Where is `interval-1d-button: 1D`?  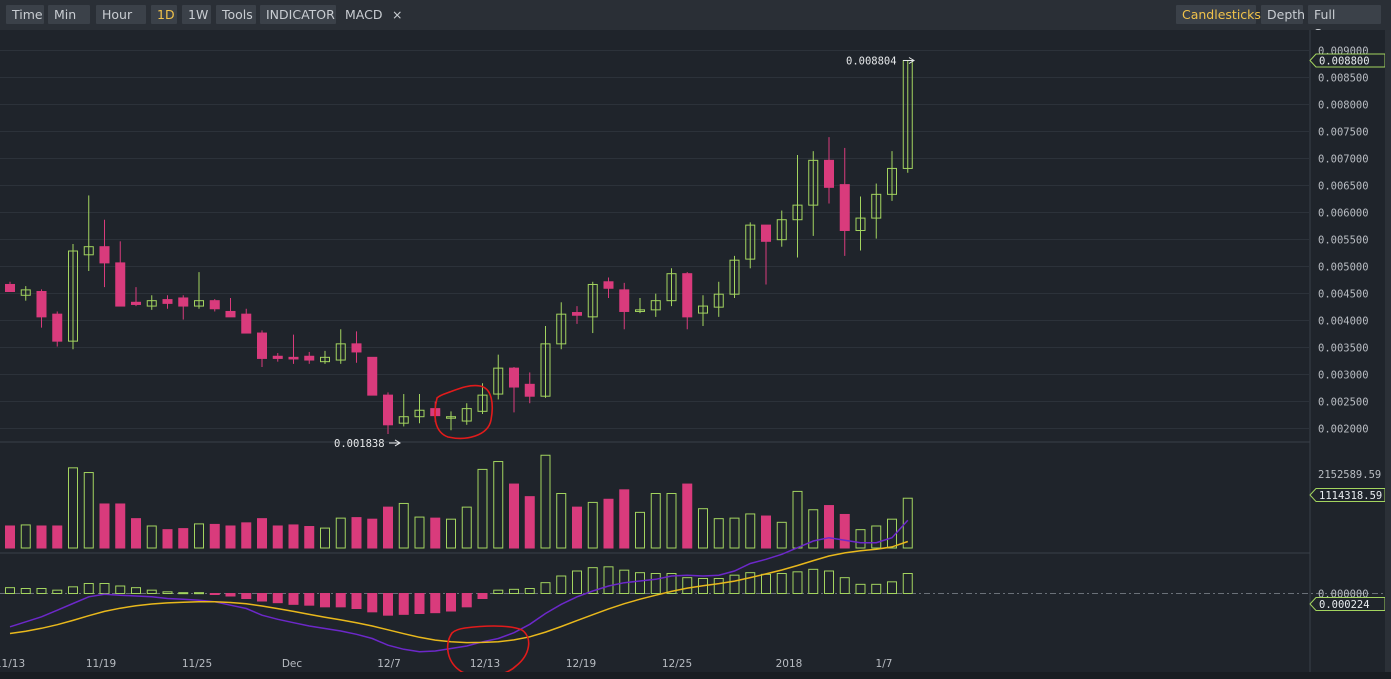
interval-1d-button: 1D is located at coordinates (164, 14).